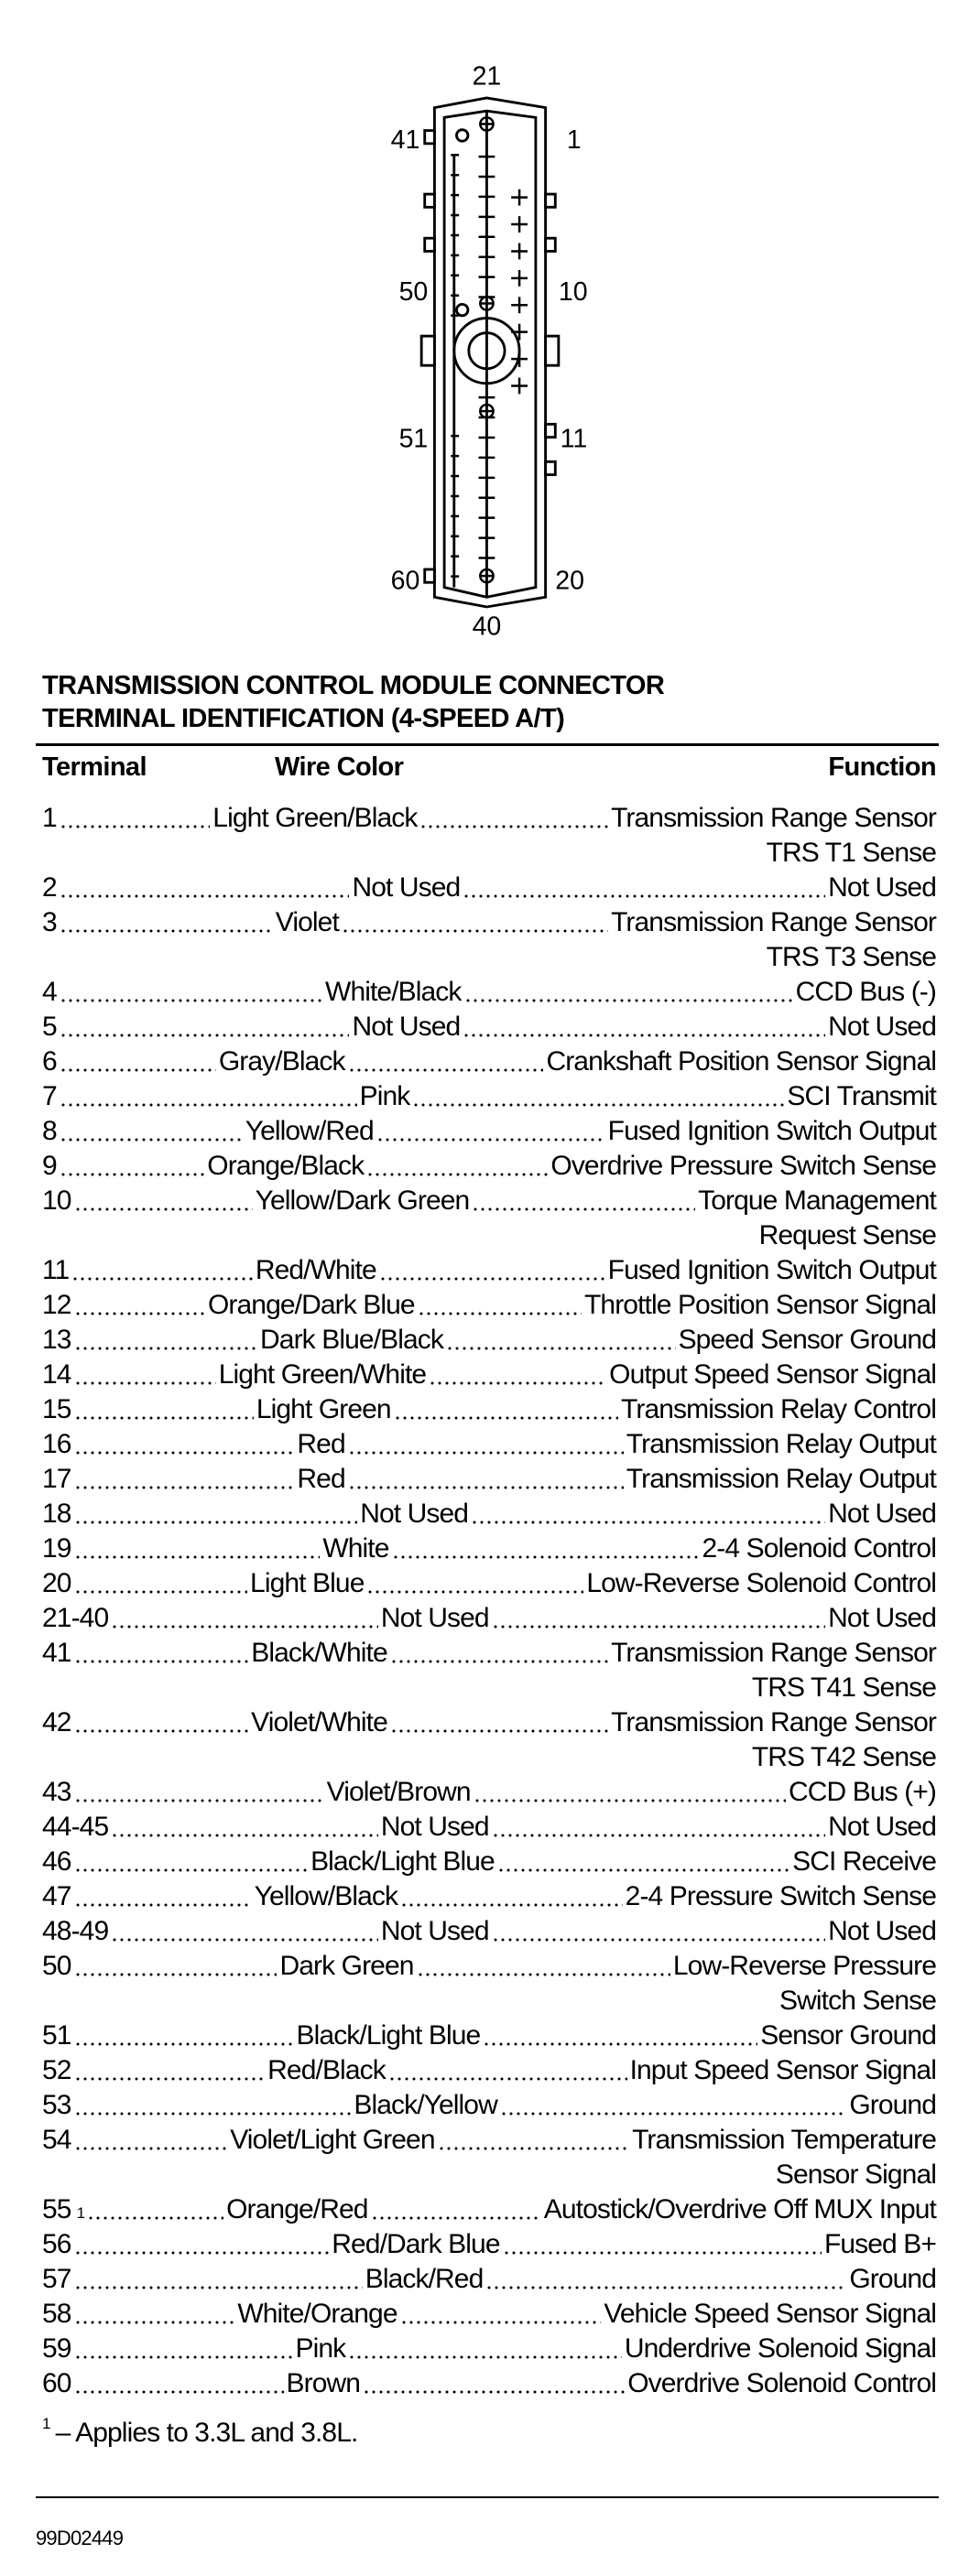 This screenshot has width=980, height=2576. I want to click on table-row: 11 Red/White Fused Ignition Switch Output, so click(489, 1271).